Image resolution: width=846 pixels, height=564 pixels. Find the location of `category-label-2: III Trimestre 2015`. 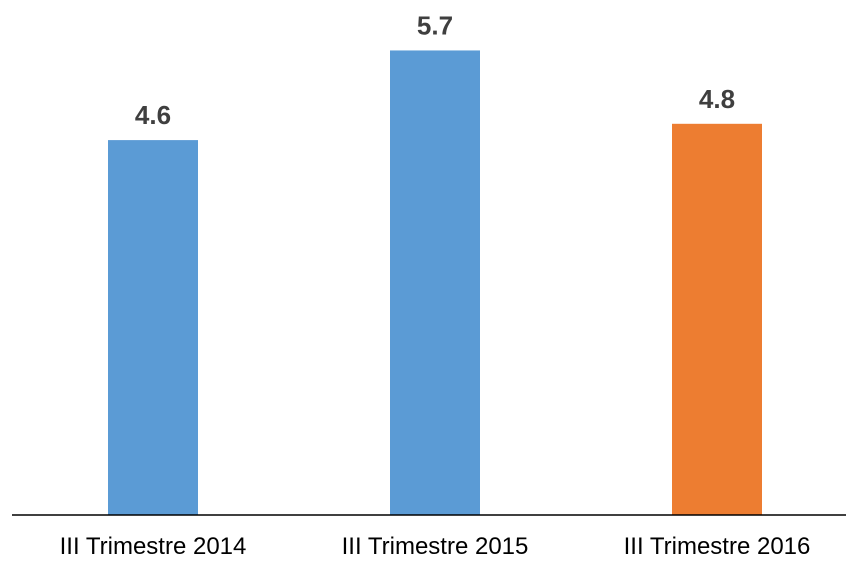

category-label-2: III Trimestre 2015 is located at coordinates (435, 546).